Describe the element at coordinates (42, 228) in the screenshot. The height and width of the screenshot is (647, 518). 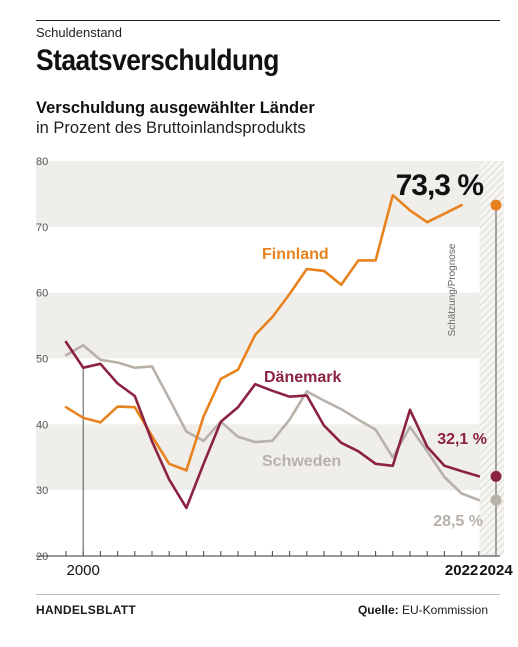
I see `y-tick-label-70: 70` at that location.